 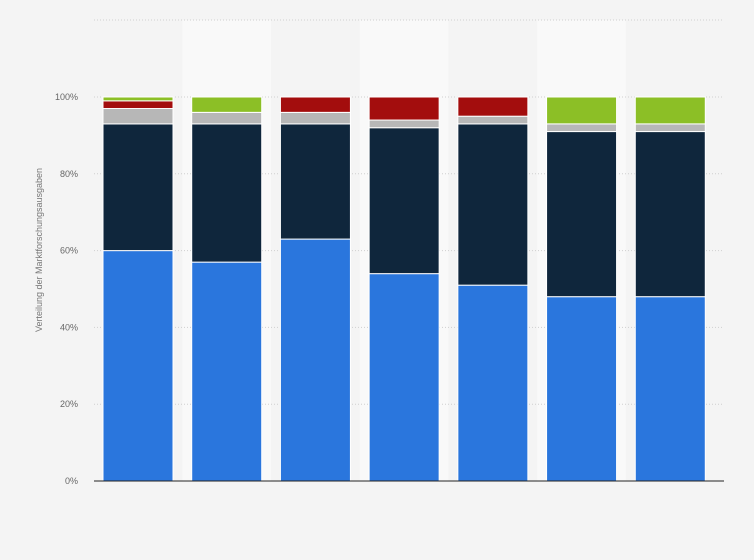 What do you see at coordinates (69, 251) in the screenshot?
I see `y-tick-label: 60%` at bounding box center [69, 251].